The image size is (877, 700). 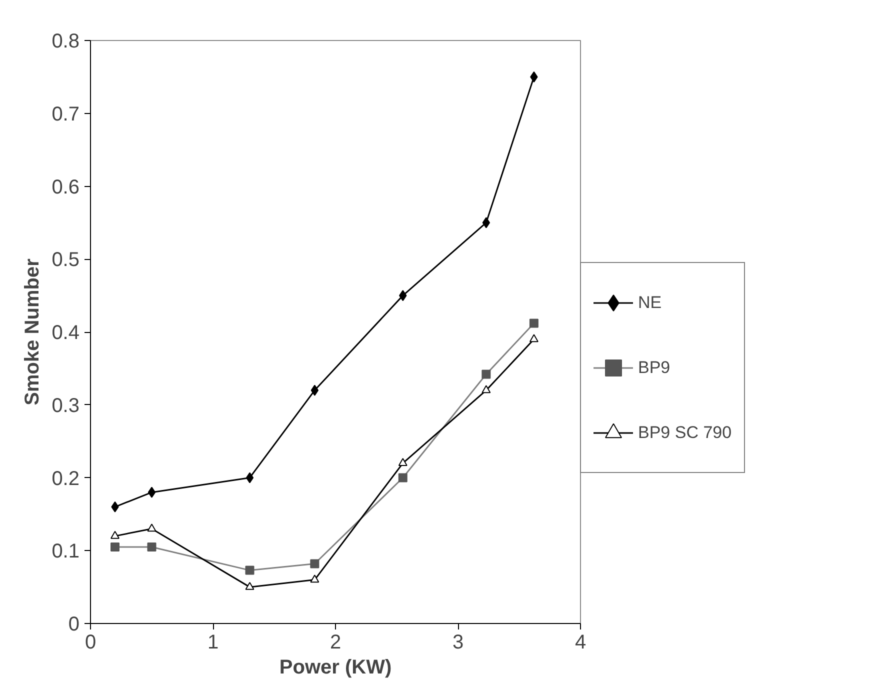 What do you see at coordinates (66, 551) in the screenshot?
I see `y-tick-label: 0.1` at bounding box center [66, 551].